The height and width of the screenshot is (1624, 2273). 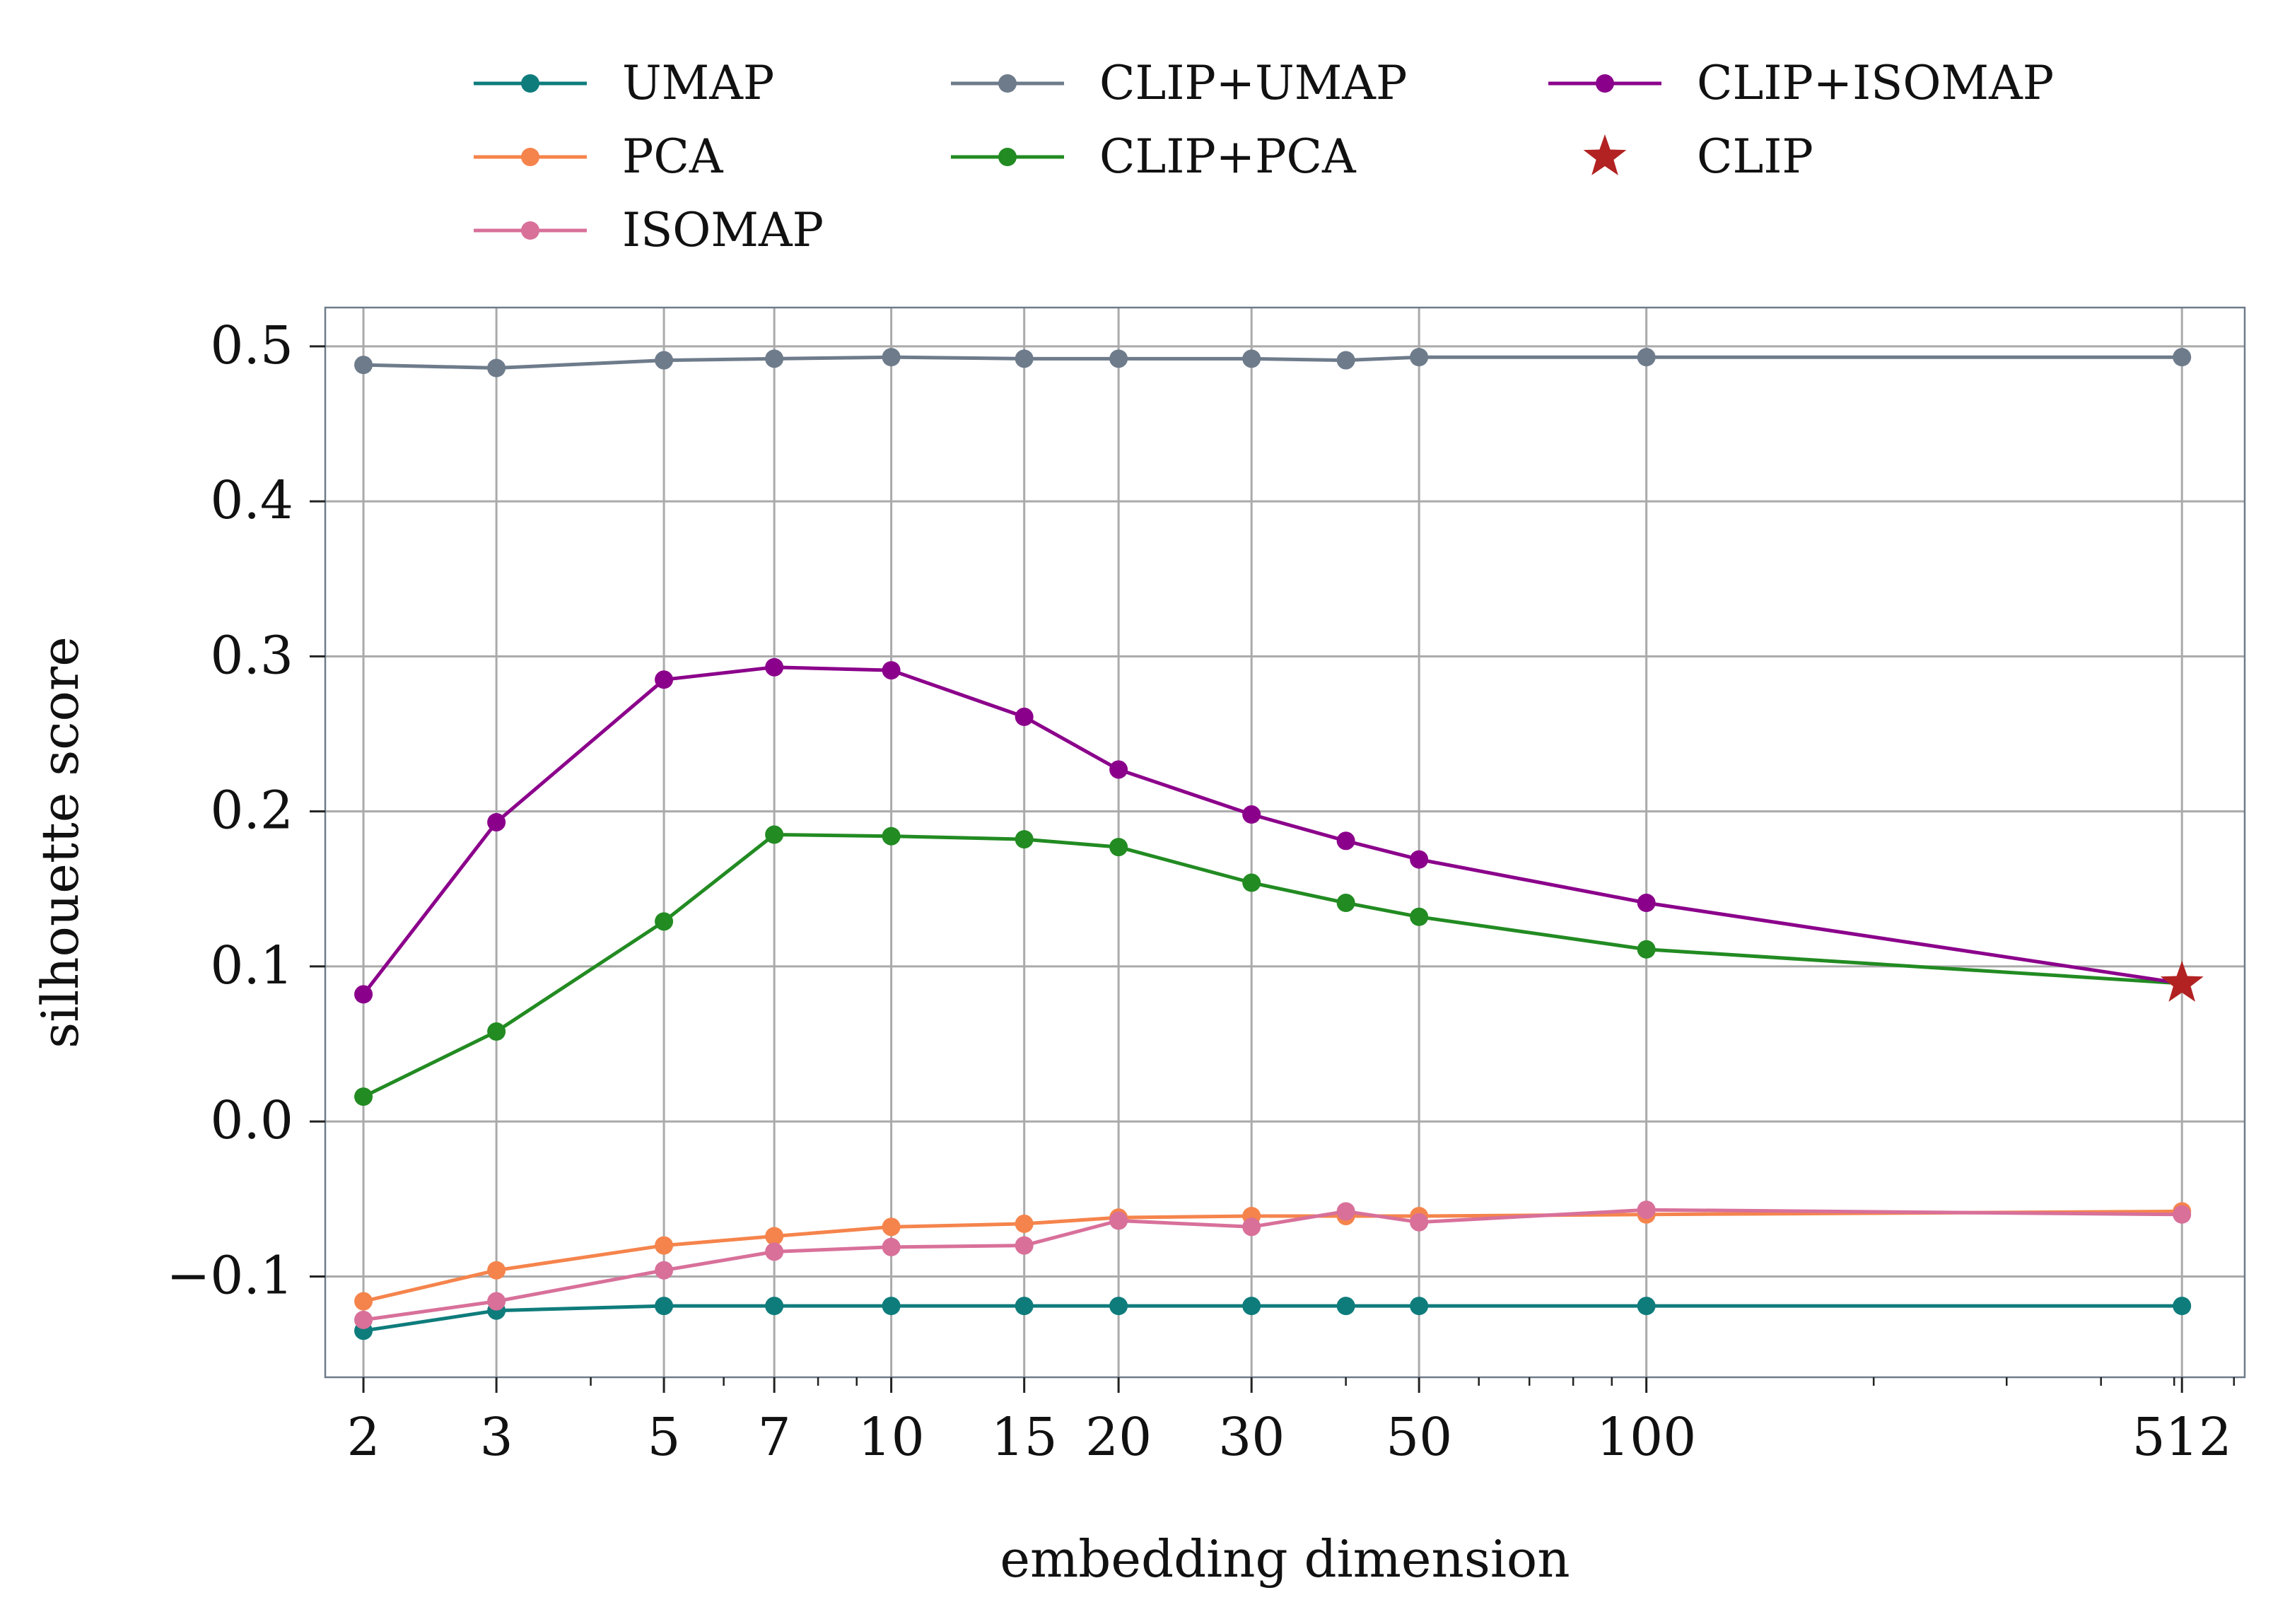 I want to click on clip-star-marker, so click(x=2182, y=981).